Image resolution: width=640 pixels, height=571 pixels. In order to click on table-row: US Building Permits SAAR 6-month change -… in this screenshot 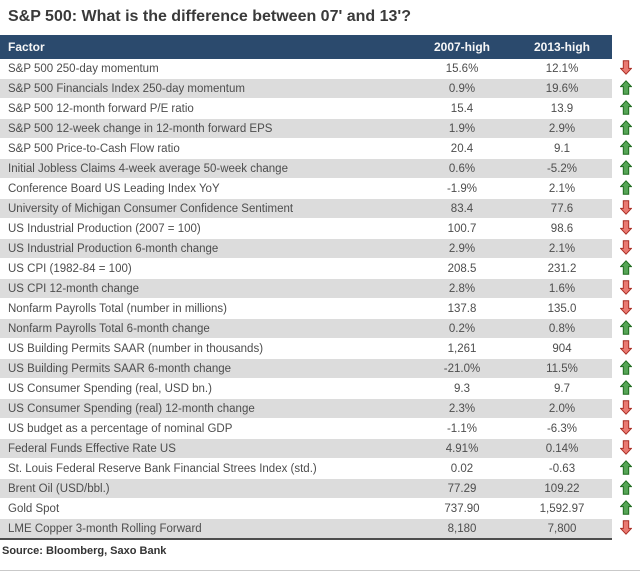, I will do `click(320, 368)`.